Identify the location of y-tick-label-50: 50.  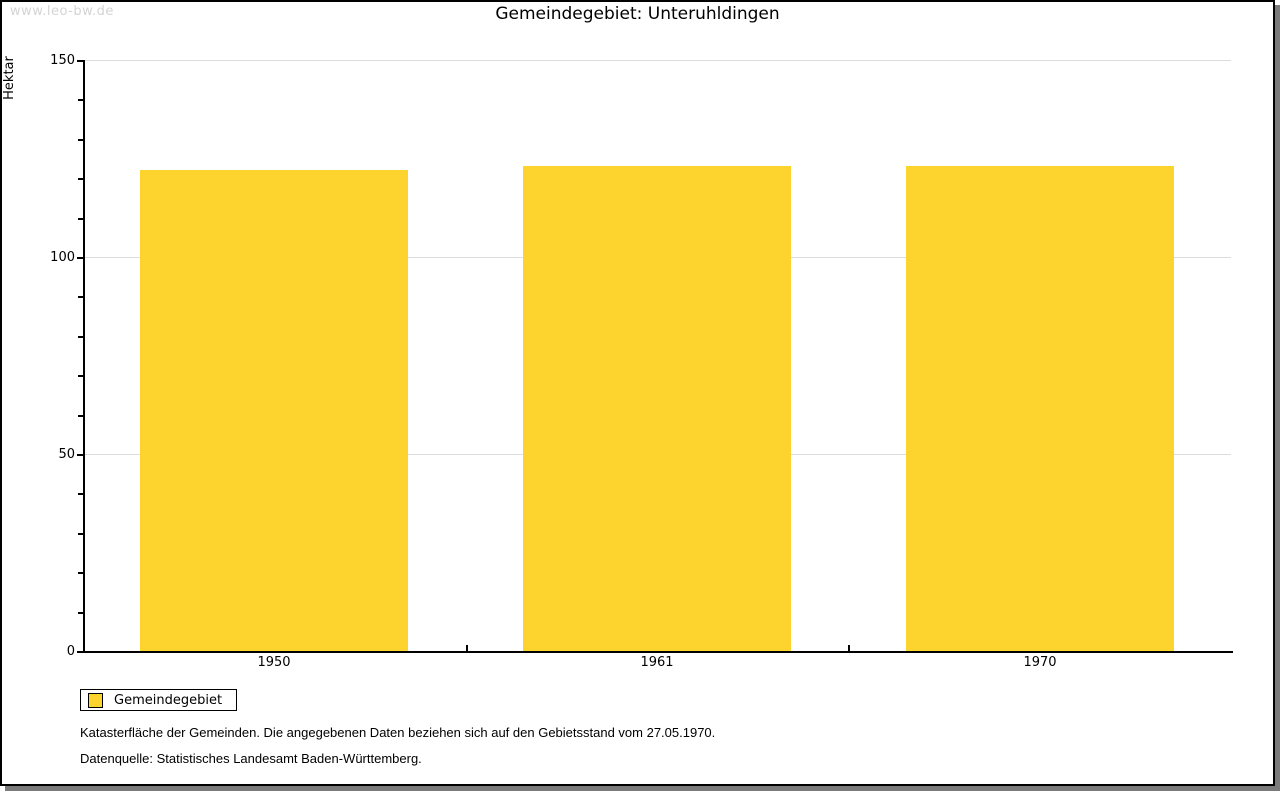
(66, 454).